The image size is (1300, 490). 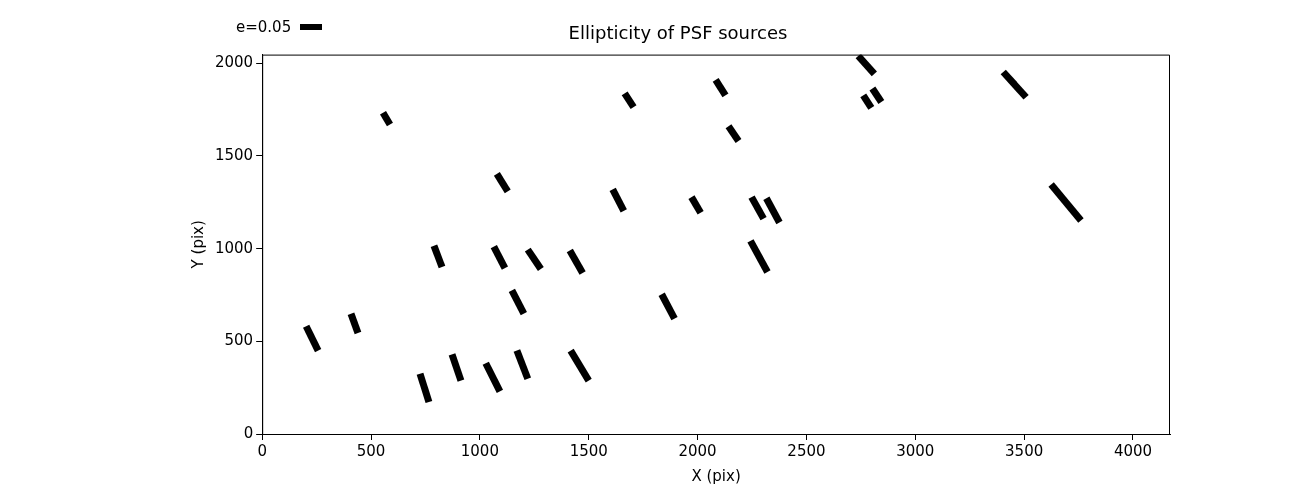 I want to click on x-tick-label: 2500, so click(x=806, y=450).